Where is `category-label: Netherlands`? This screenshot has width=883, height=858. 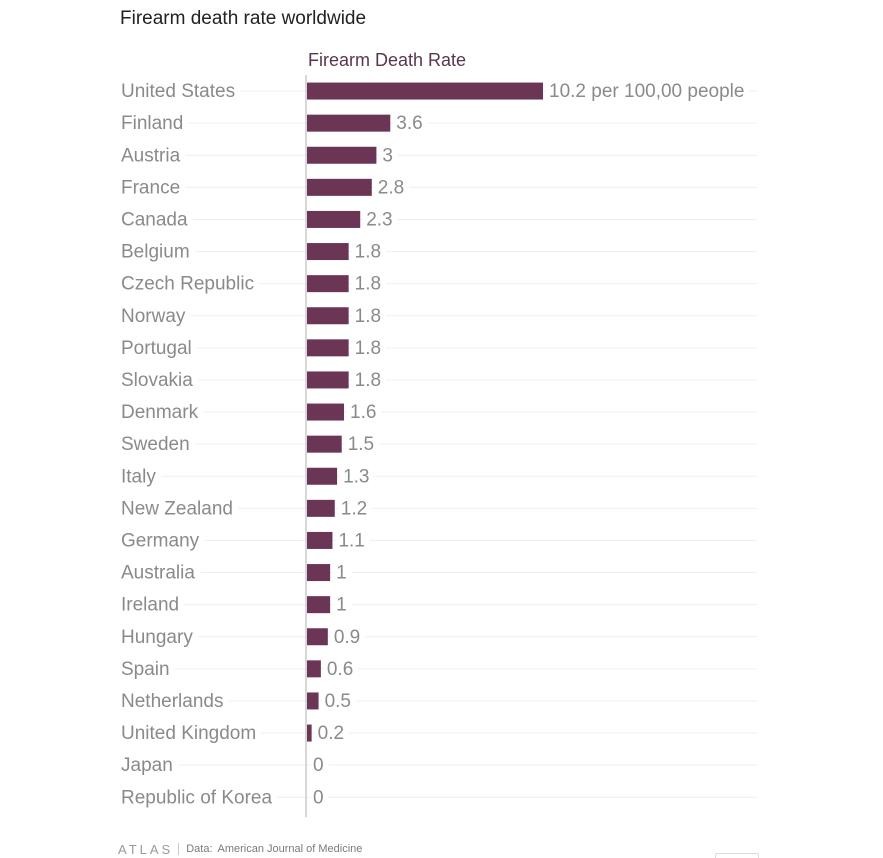 category-label: Netherlands is located at coordinates (172, 701).